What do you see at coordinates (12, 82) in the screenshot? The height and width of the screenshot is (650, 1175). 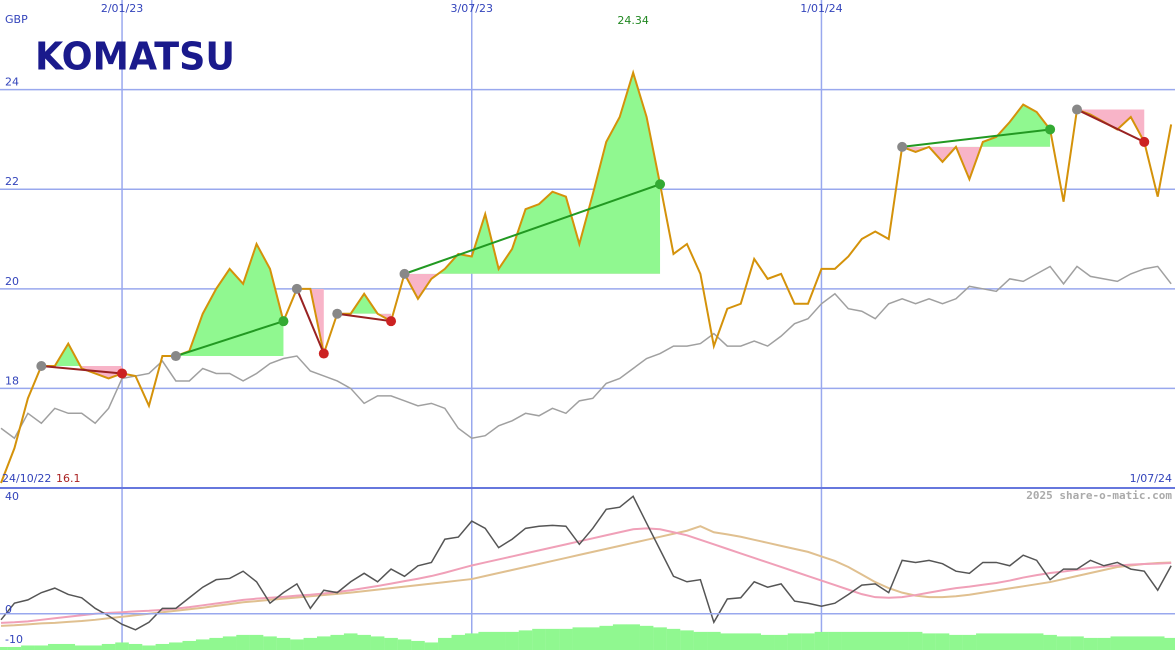 I see `y-tick-label: 24` at bounding box center [12, 82].